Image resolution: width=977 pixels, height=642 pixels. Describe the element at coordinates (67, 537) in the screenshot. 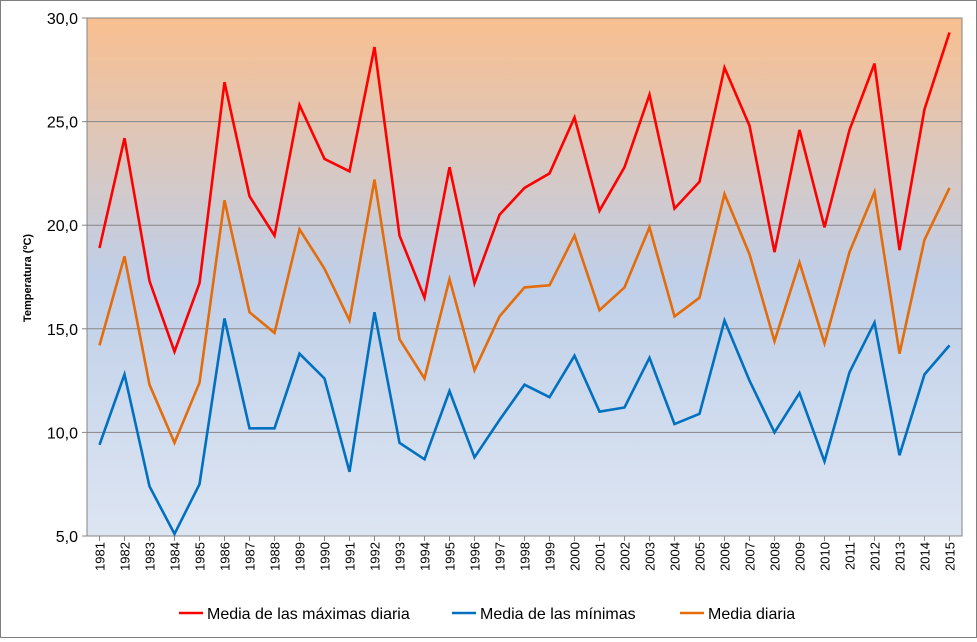

I see `y-tick-label: 5,0` at that location.